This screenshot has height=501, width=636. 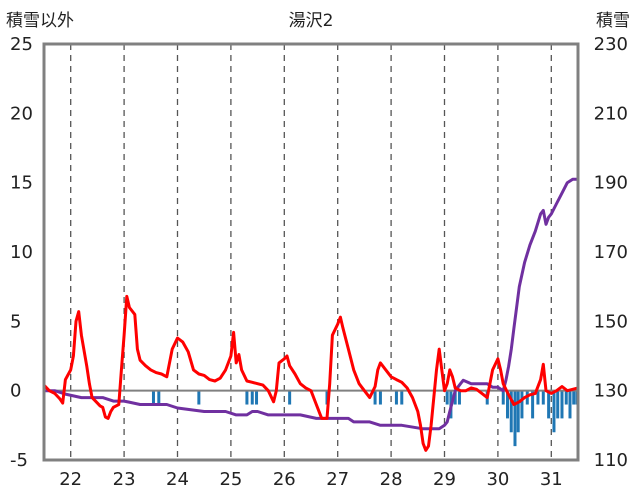 What do you see at coordinates (613, 21) in the screenshot?
I see `right-axis-label: 積雪` at bounding box center [613, 21].